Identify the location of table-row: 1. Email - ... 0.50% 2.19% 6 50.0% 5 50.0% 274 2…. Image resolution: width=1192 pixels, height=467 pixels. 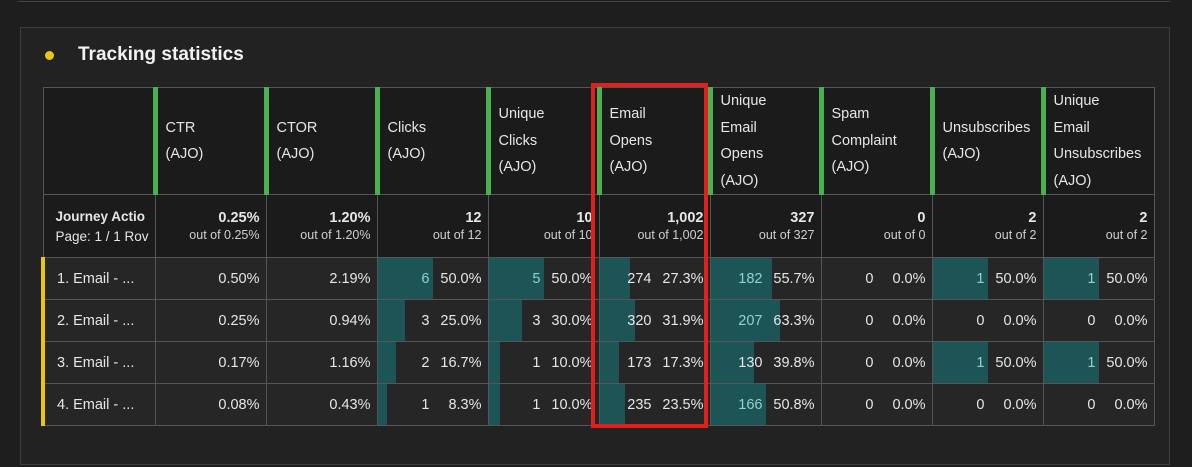
(598, 278).